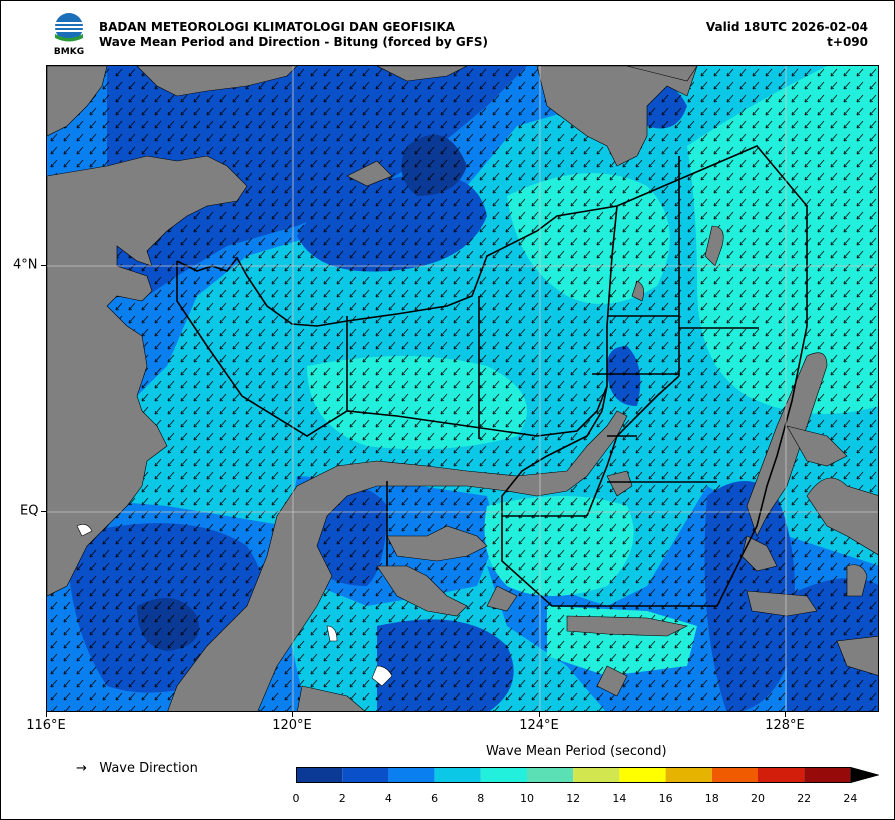 The image size is (895, 820). I want to click on colorbar-tick-label: 0, so click(296, 798).